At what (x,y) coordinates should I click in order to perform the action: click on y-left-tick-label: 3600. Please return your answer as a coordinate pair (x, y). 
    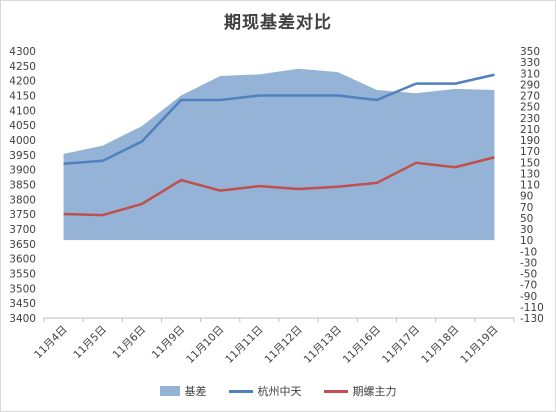
    Looking at the image, I should click on (22, 260).